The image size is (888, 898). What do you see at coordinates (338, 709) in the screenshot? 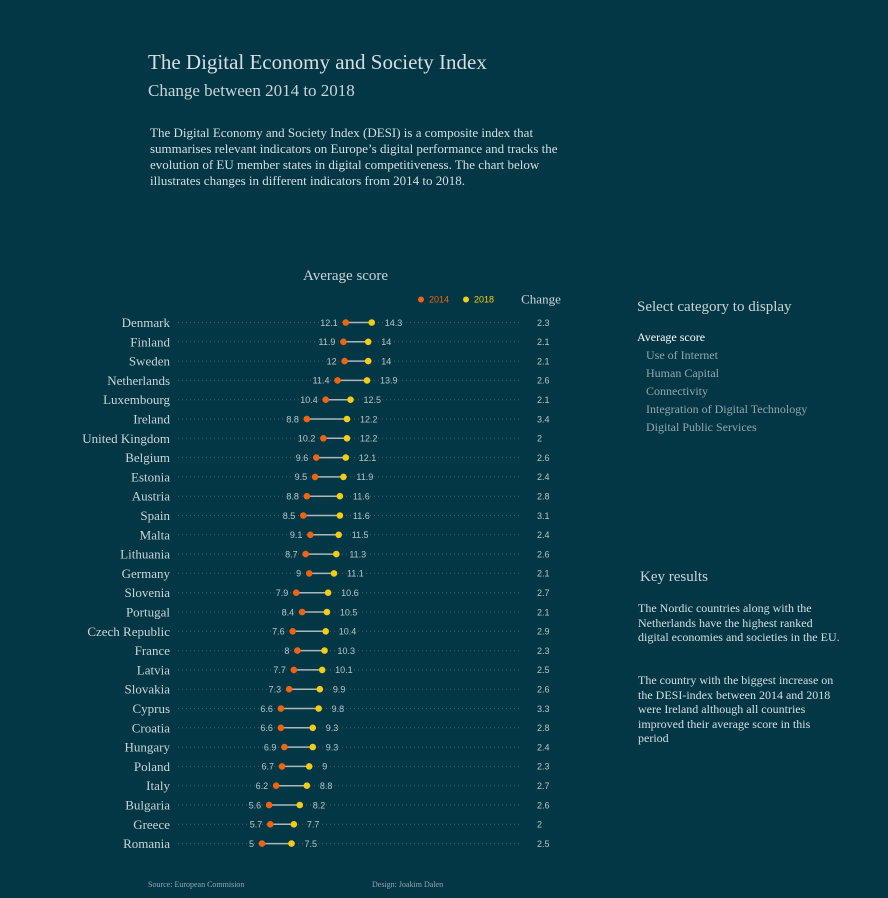
I see `value-label-2018: 9.8` at bounding box center [338, 709].